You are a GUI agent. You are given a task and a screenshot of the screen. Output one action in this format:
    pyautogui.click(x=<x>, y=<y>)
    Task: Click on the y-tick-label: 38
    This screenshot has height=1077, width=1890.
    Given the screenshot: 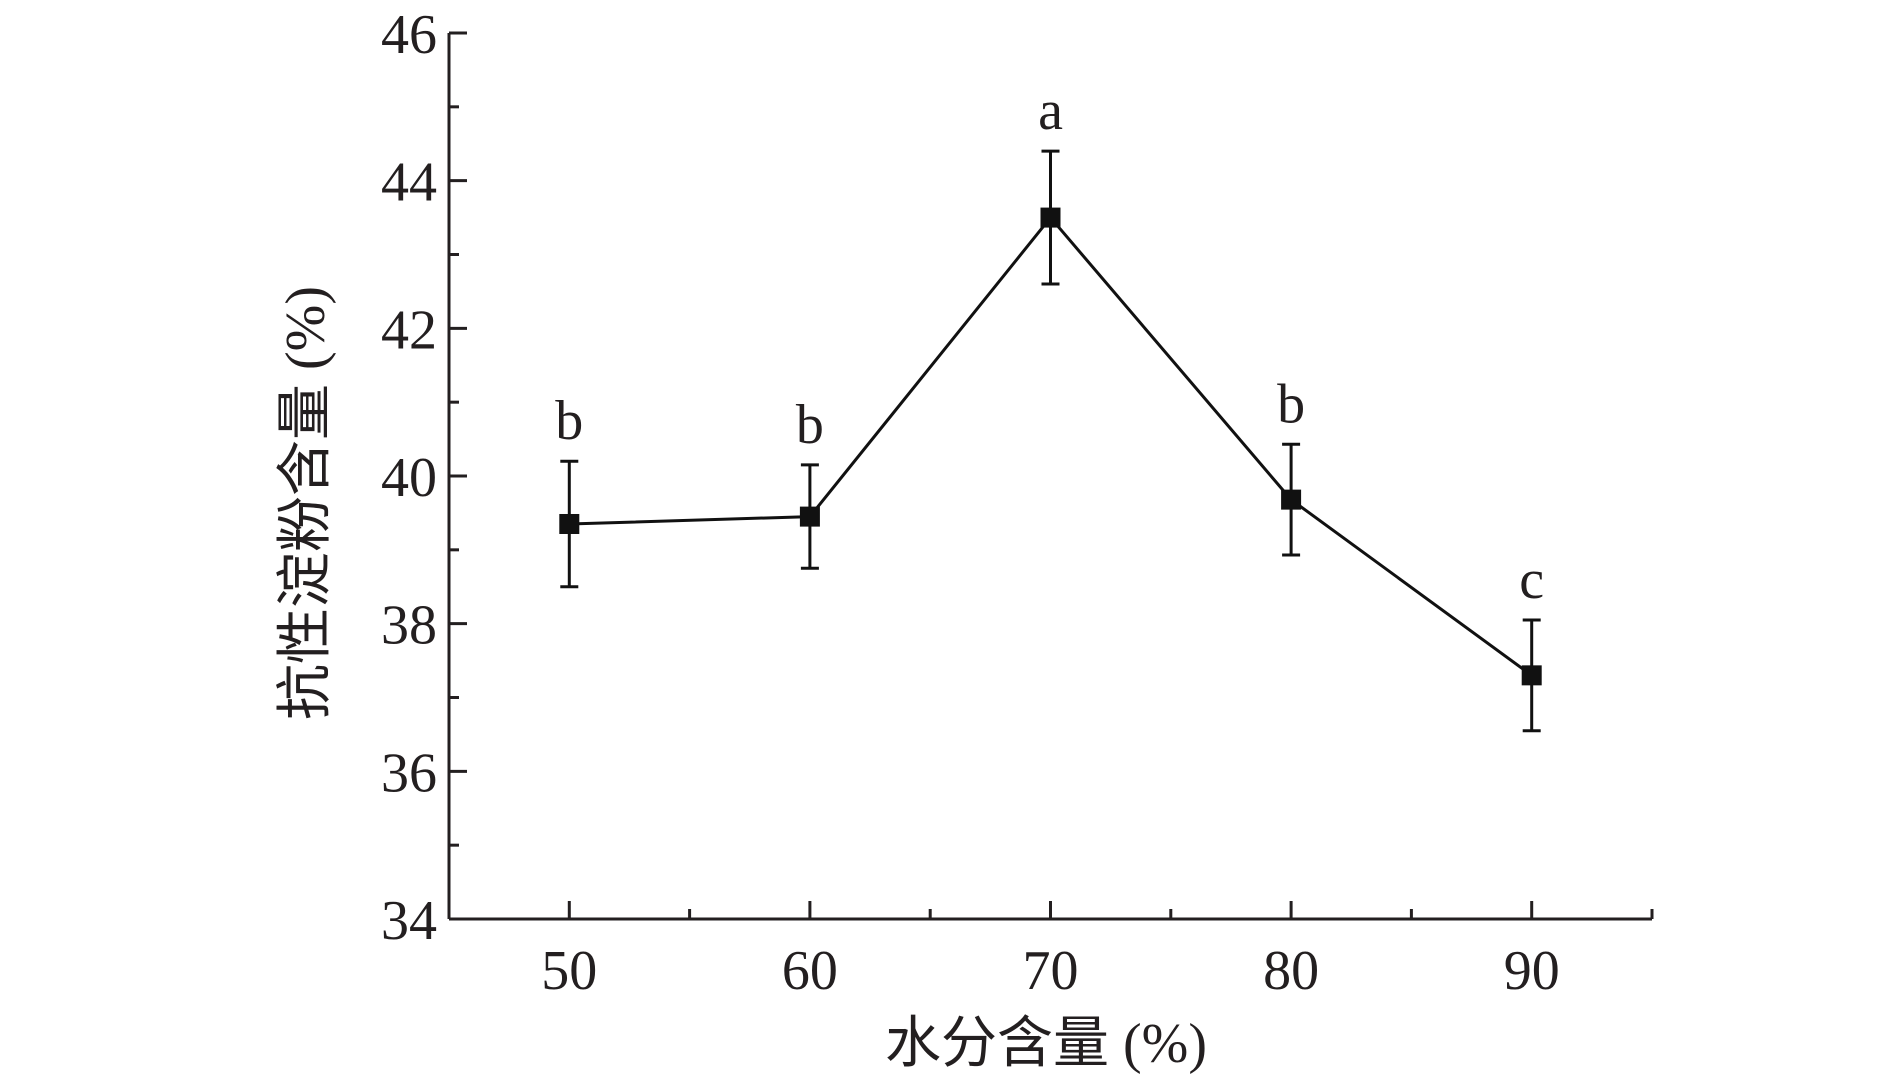 What is the action you would take?
    pyautogui.click(x=409, y=626)
    